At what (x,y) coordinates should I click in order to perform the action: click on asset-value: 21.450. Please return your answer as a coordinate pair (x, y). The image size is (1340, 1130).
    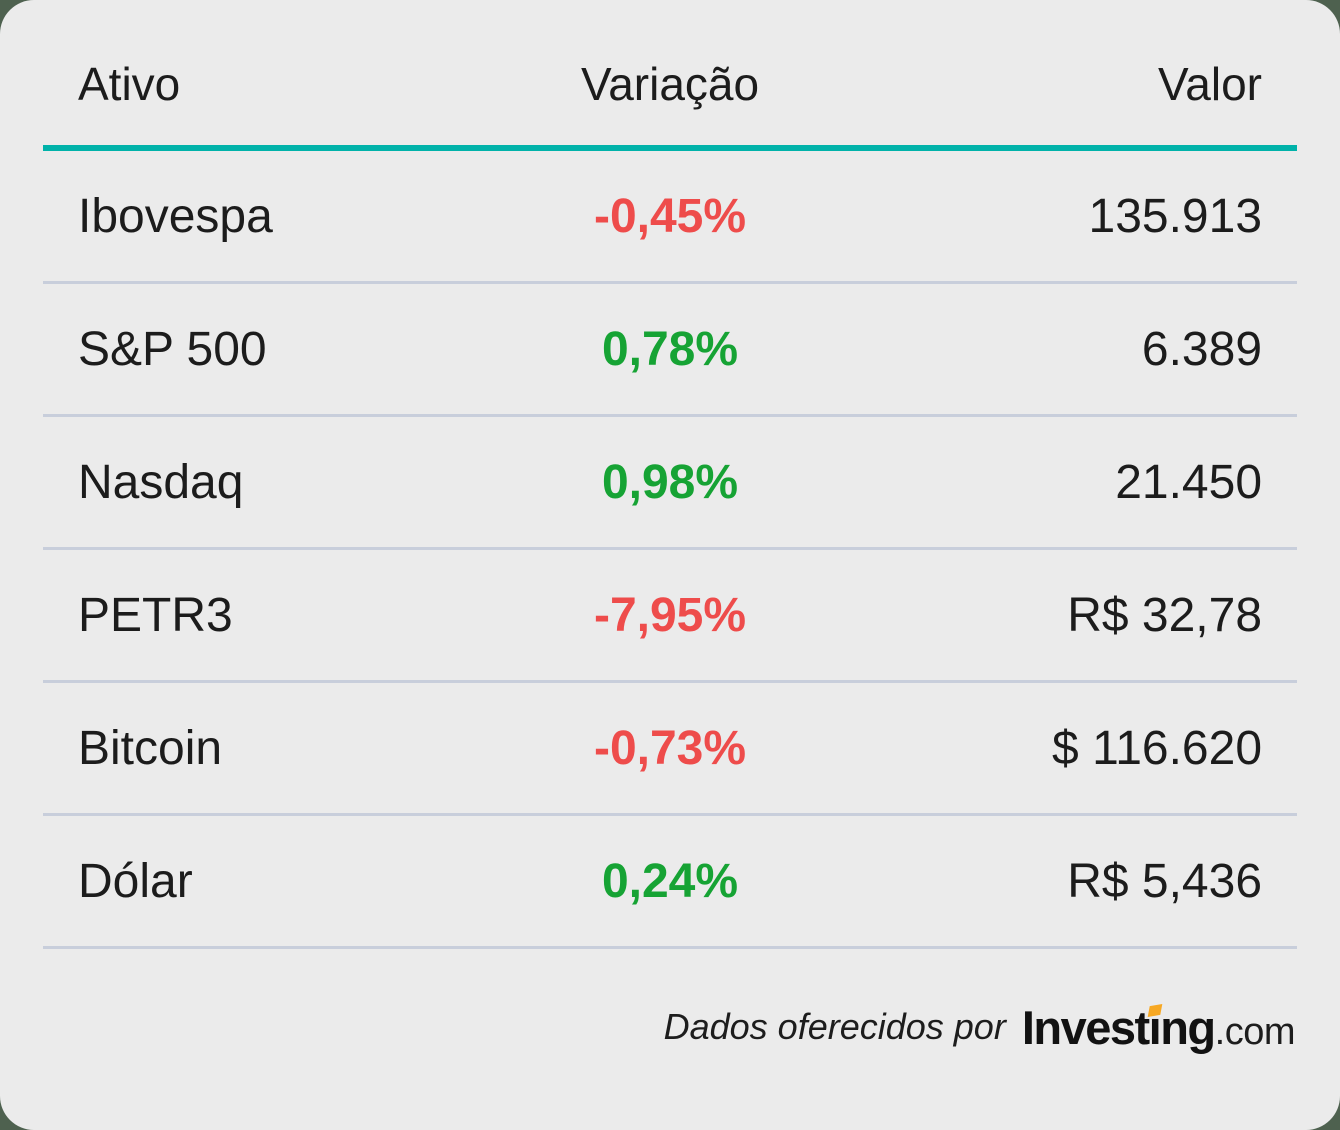
    Looking at the image, I should click on (1189, 482).